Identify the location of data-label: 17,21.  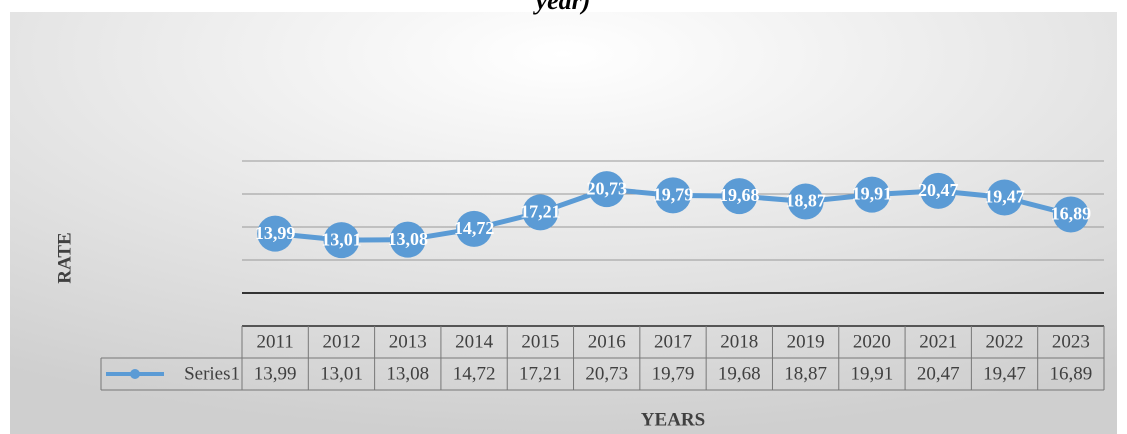
(540, 212).